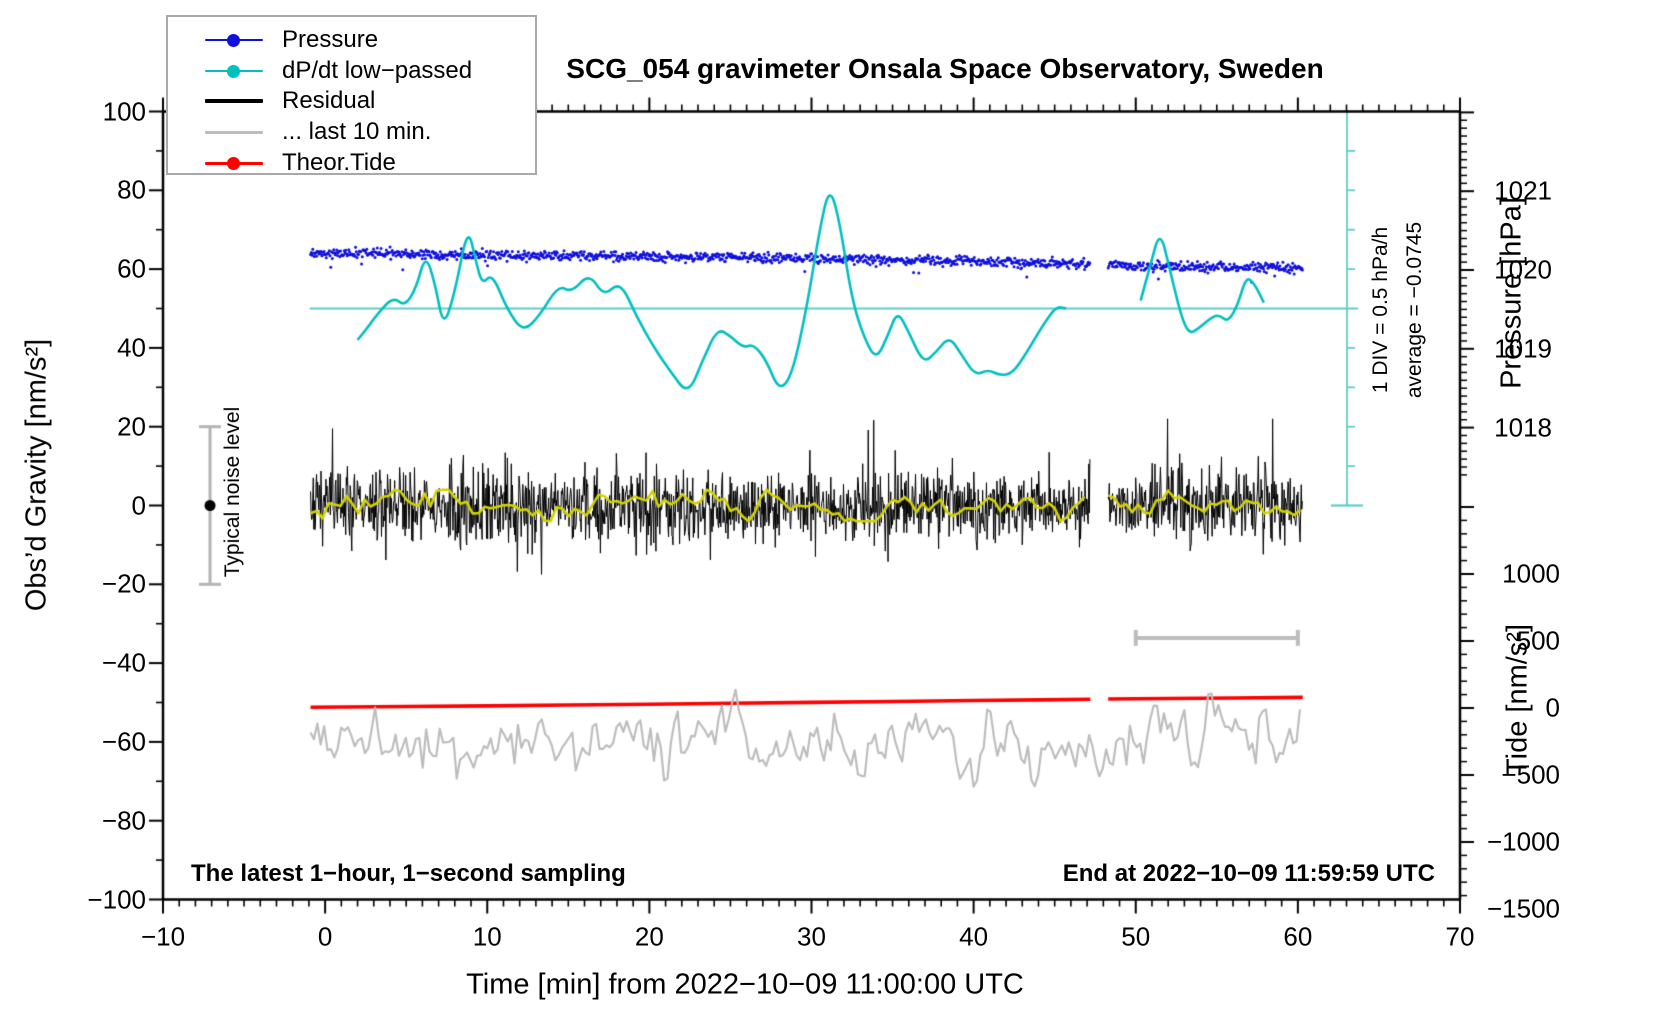 This screenshot has height=1020, width=1660. Describe the element at coordinates (124, 111) in the screenshot. I see `gravity-tick-label: 100` at that location.